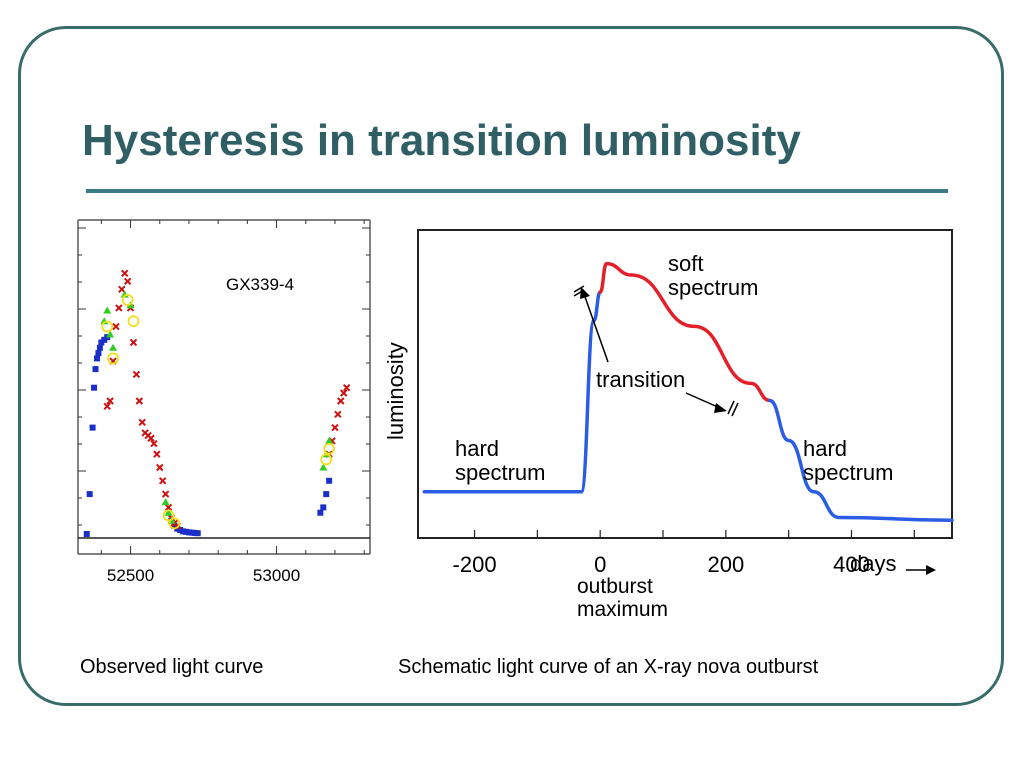 This screenshot has width=1024, height=768. I want to click on schematic-x-tick-label: 400, so click(851, 564).